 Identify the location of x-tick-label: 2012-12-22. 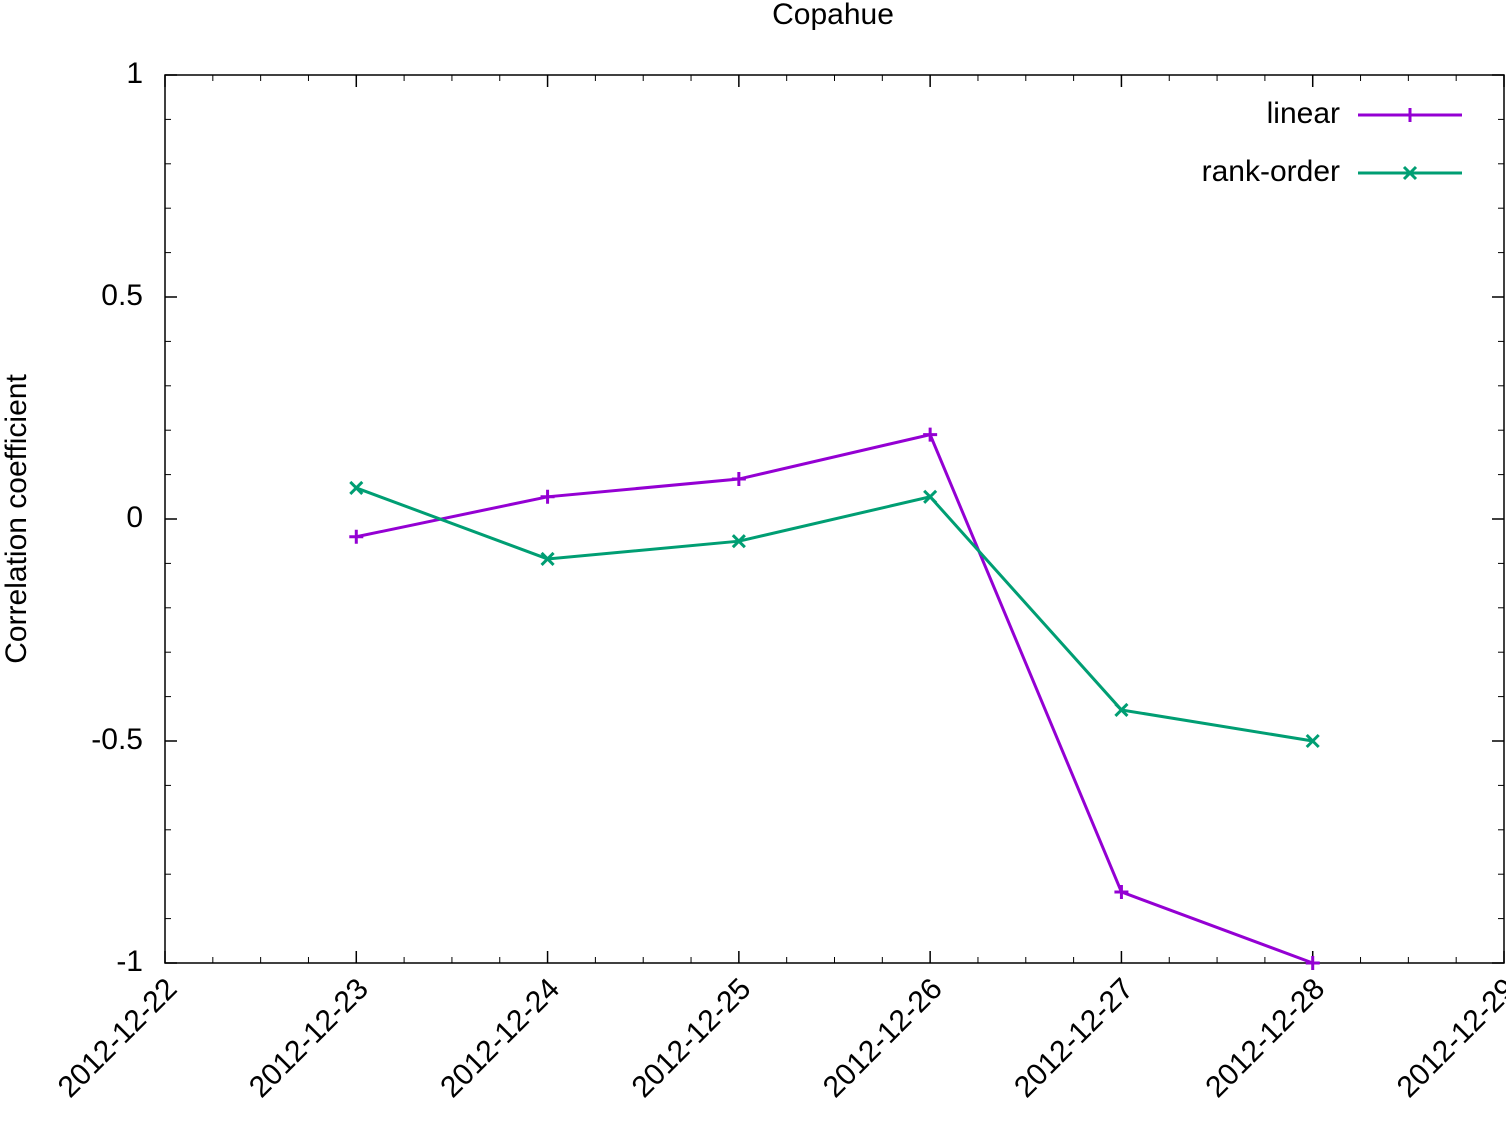
(118, 1038).